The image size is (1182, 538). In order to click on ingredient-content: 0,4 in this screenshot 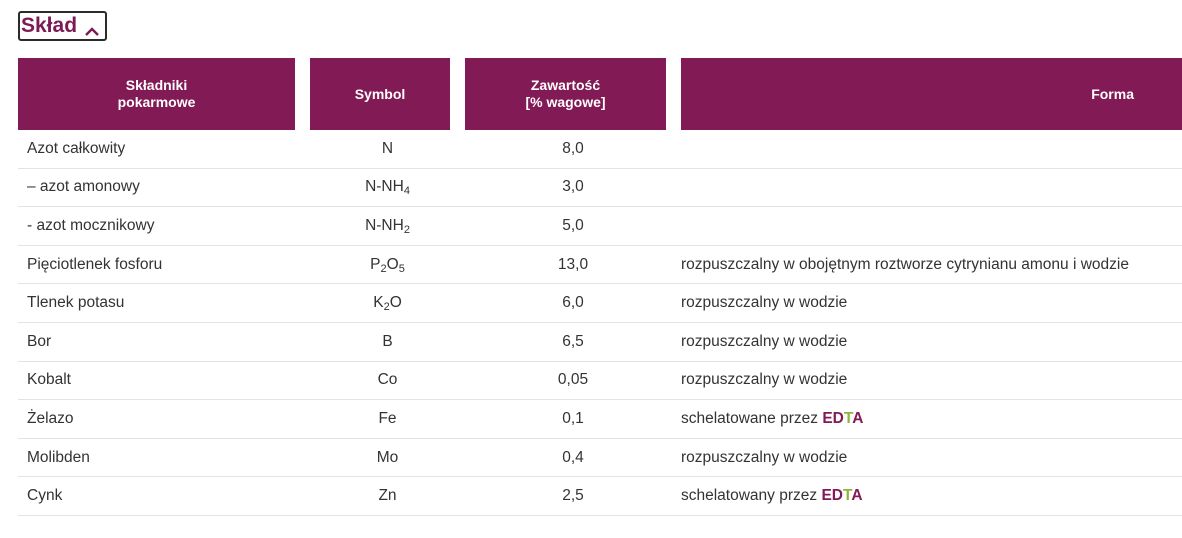, I will do `click(573, 458)`.